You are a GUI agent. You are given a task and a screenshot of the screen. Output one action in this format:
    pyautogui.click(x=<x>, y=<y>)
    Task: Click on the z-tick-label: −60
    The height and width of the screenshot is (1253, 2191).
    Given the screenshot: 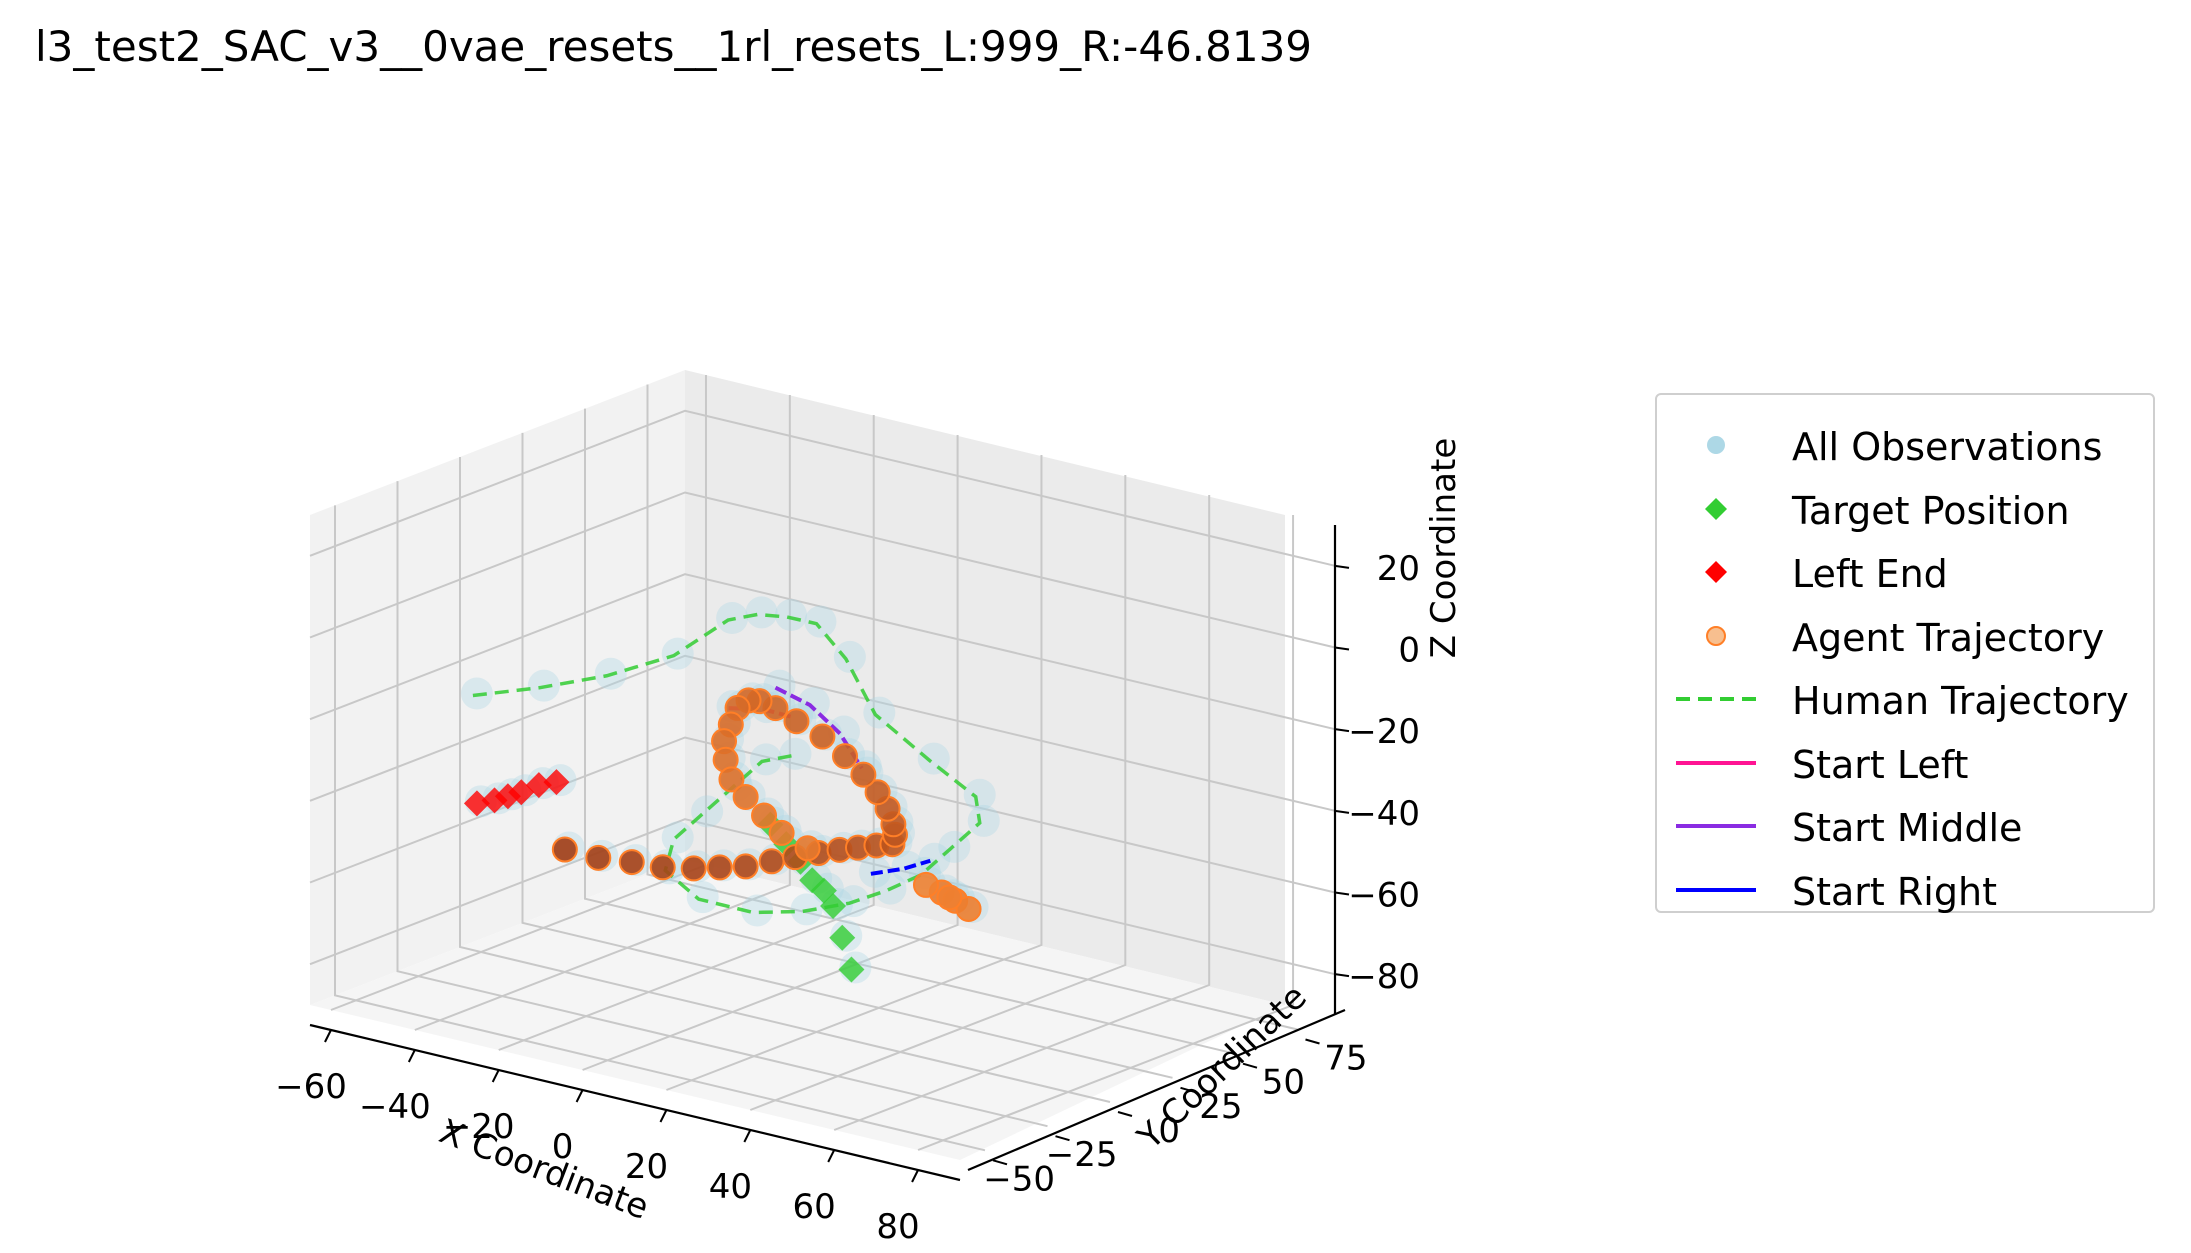 What is the action you would take?
    pyautogui.click(x=1384, y=896)
    